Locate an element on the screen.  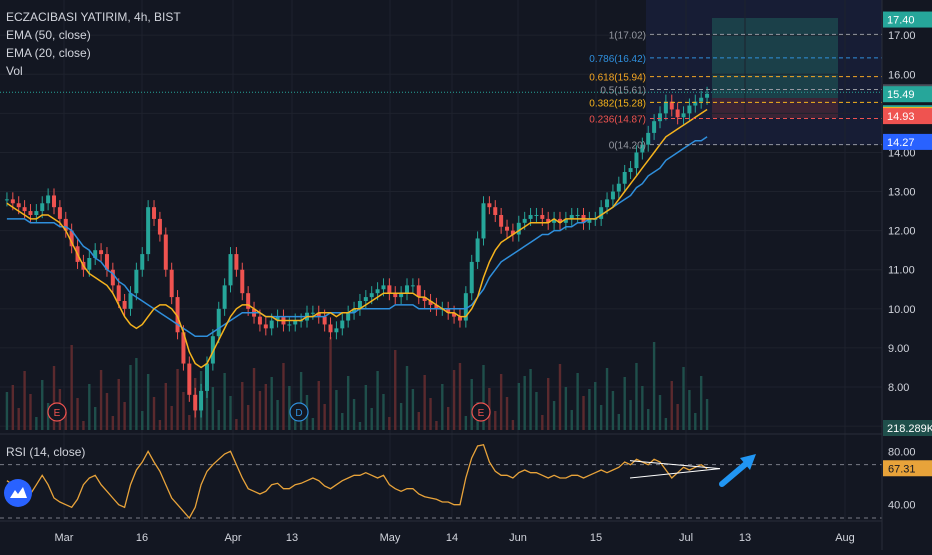
trendline-upper is located at coordinates (675, 465).